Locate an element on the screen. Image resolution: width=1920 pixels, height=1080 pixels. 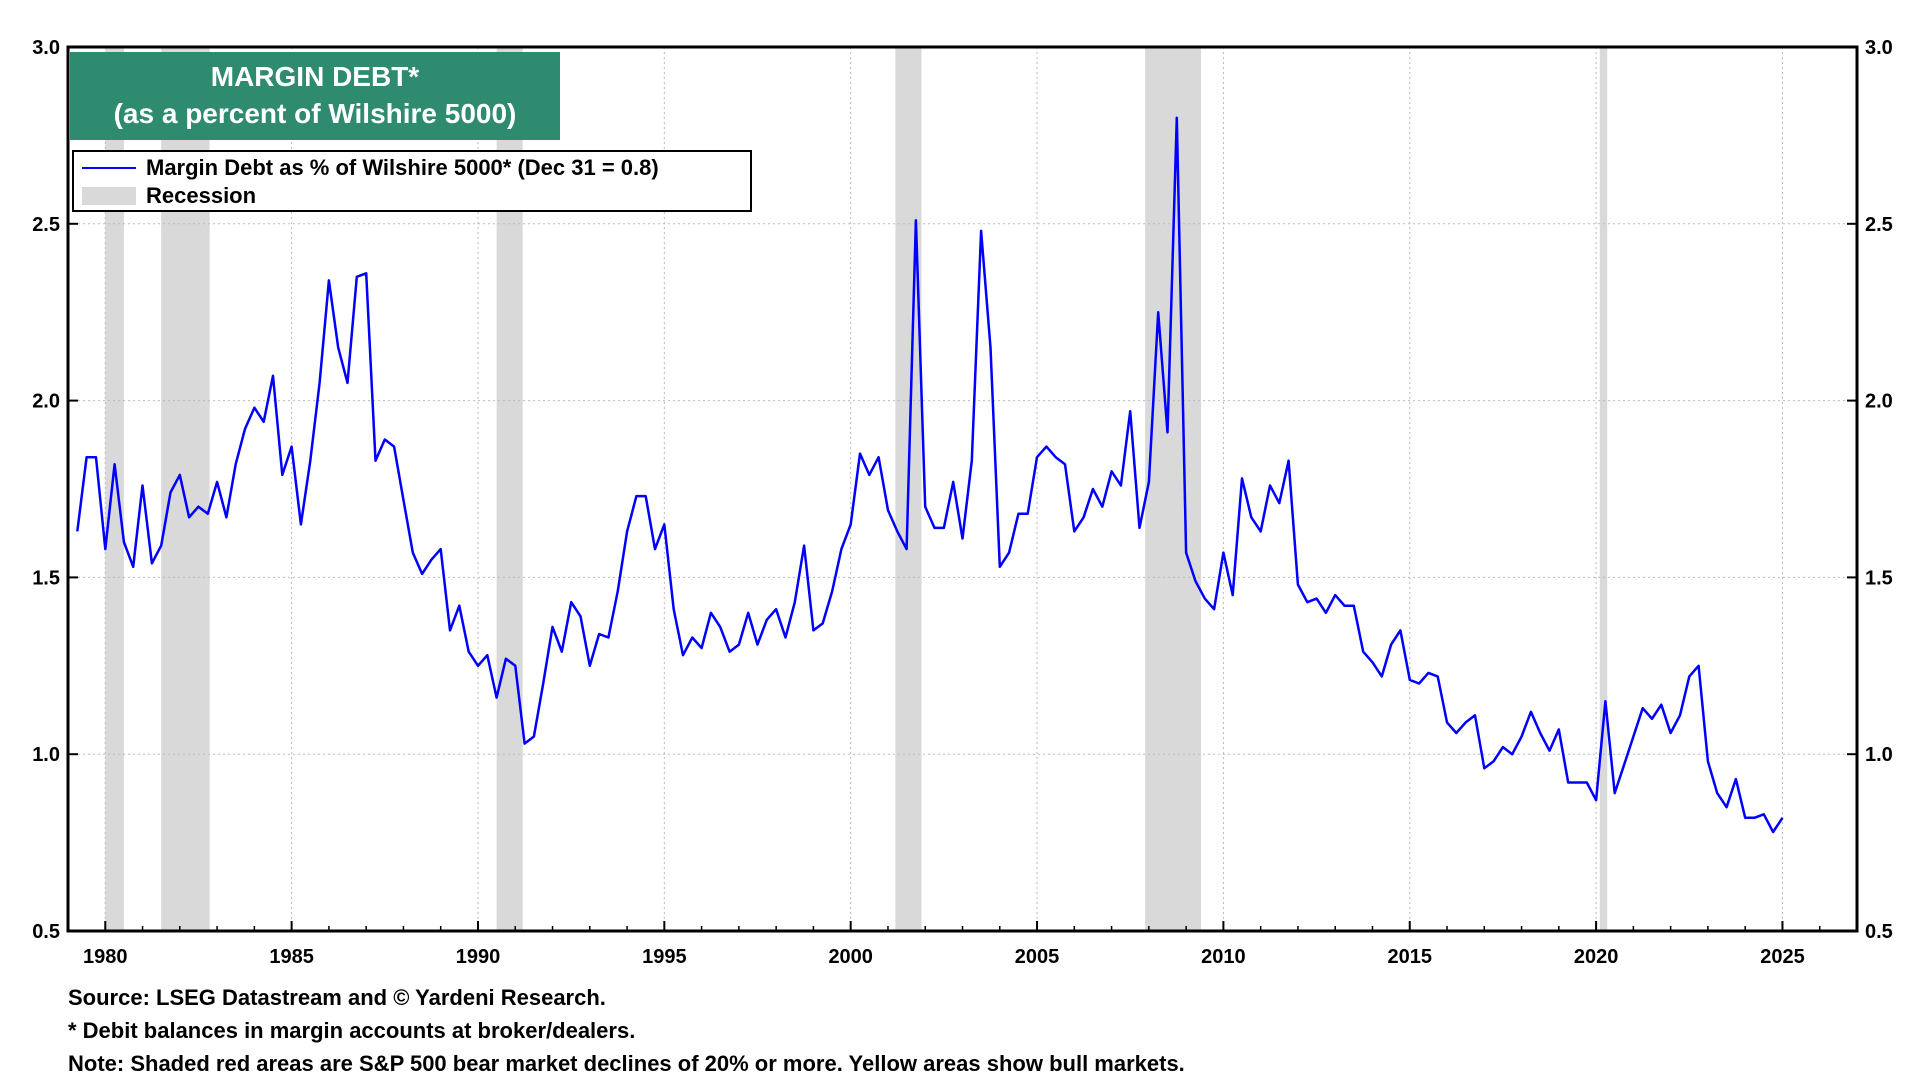
x-tick-label: 1990 is located at coordinates (478, 957).